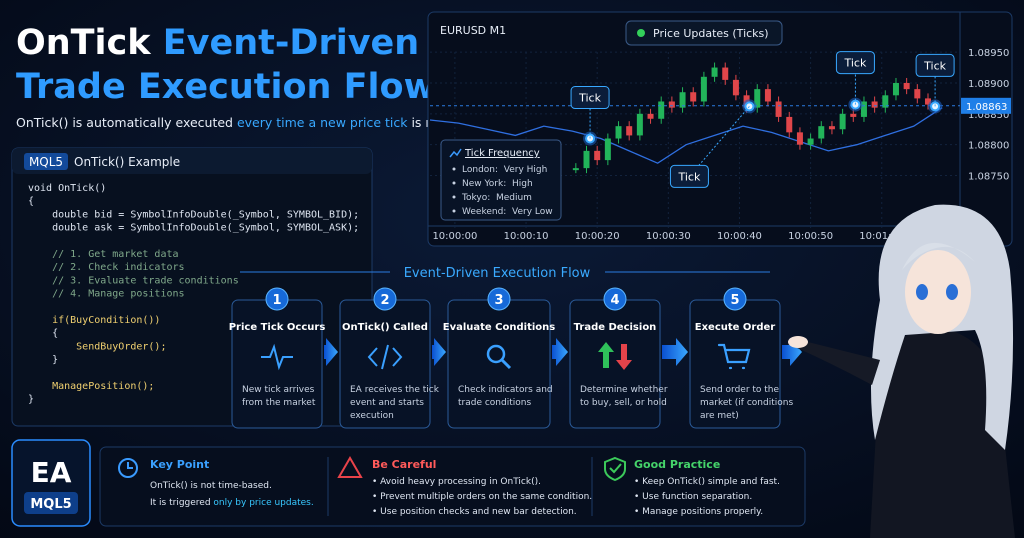  What do you see at coordinates (624, 390) in the screenshot?
I see `step-text: Determine whether` at bounding box center [624, 390].